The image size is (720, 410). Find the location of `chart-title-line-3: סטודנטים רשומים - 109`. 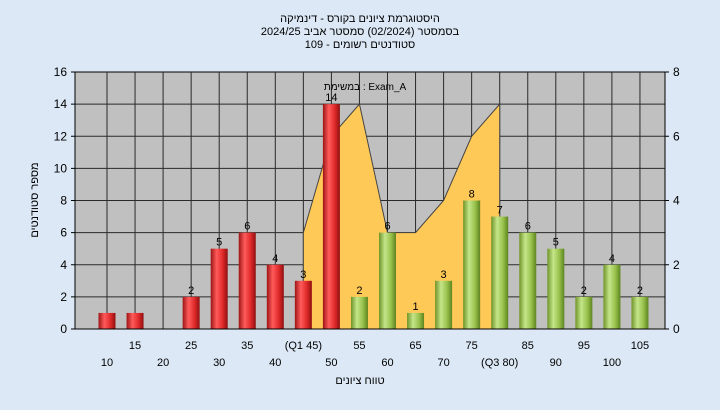

chart-title-line-3: סטודנטים רשומים - 109 is located at coordinates (360, 45).